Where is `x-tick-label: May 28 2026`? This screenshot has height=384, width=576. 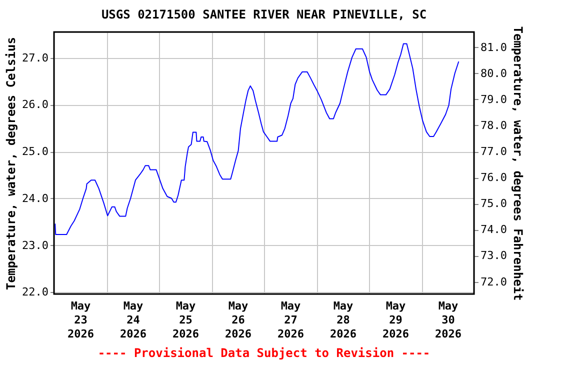 x-tick-label: May 28 2026 is located at coordinates (343, 320).